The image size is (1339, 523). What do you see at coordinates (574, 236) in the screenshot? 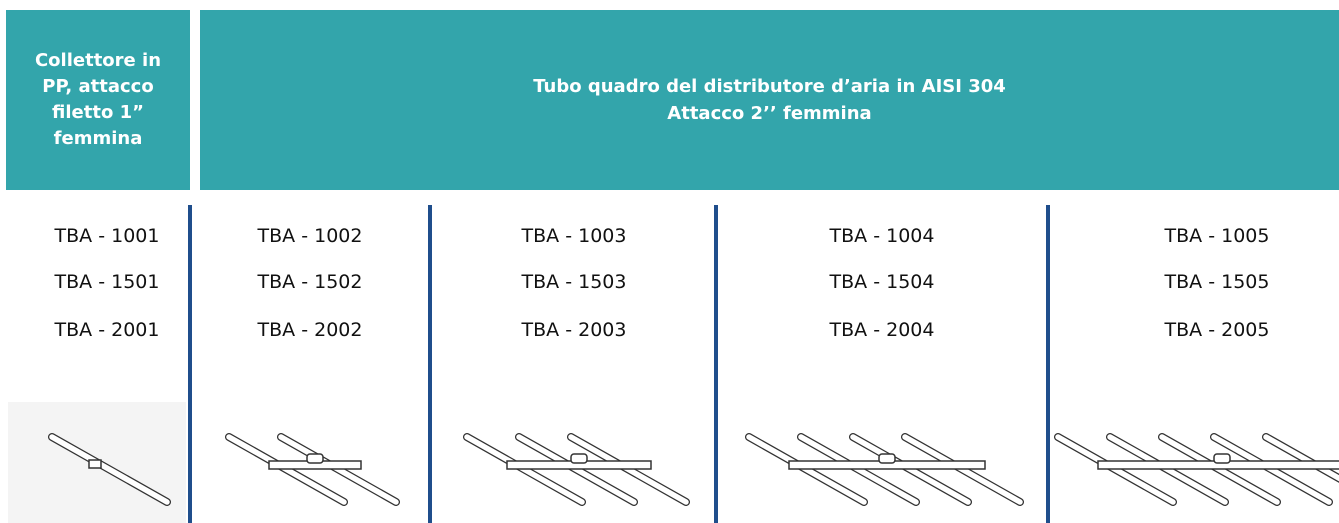
I see `product-code: TBA - 1003` at bounding box center [574, 236].